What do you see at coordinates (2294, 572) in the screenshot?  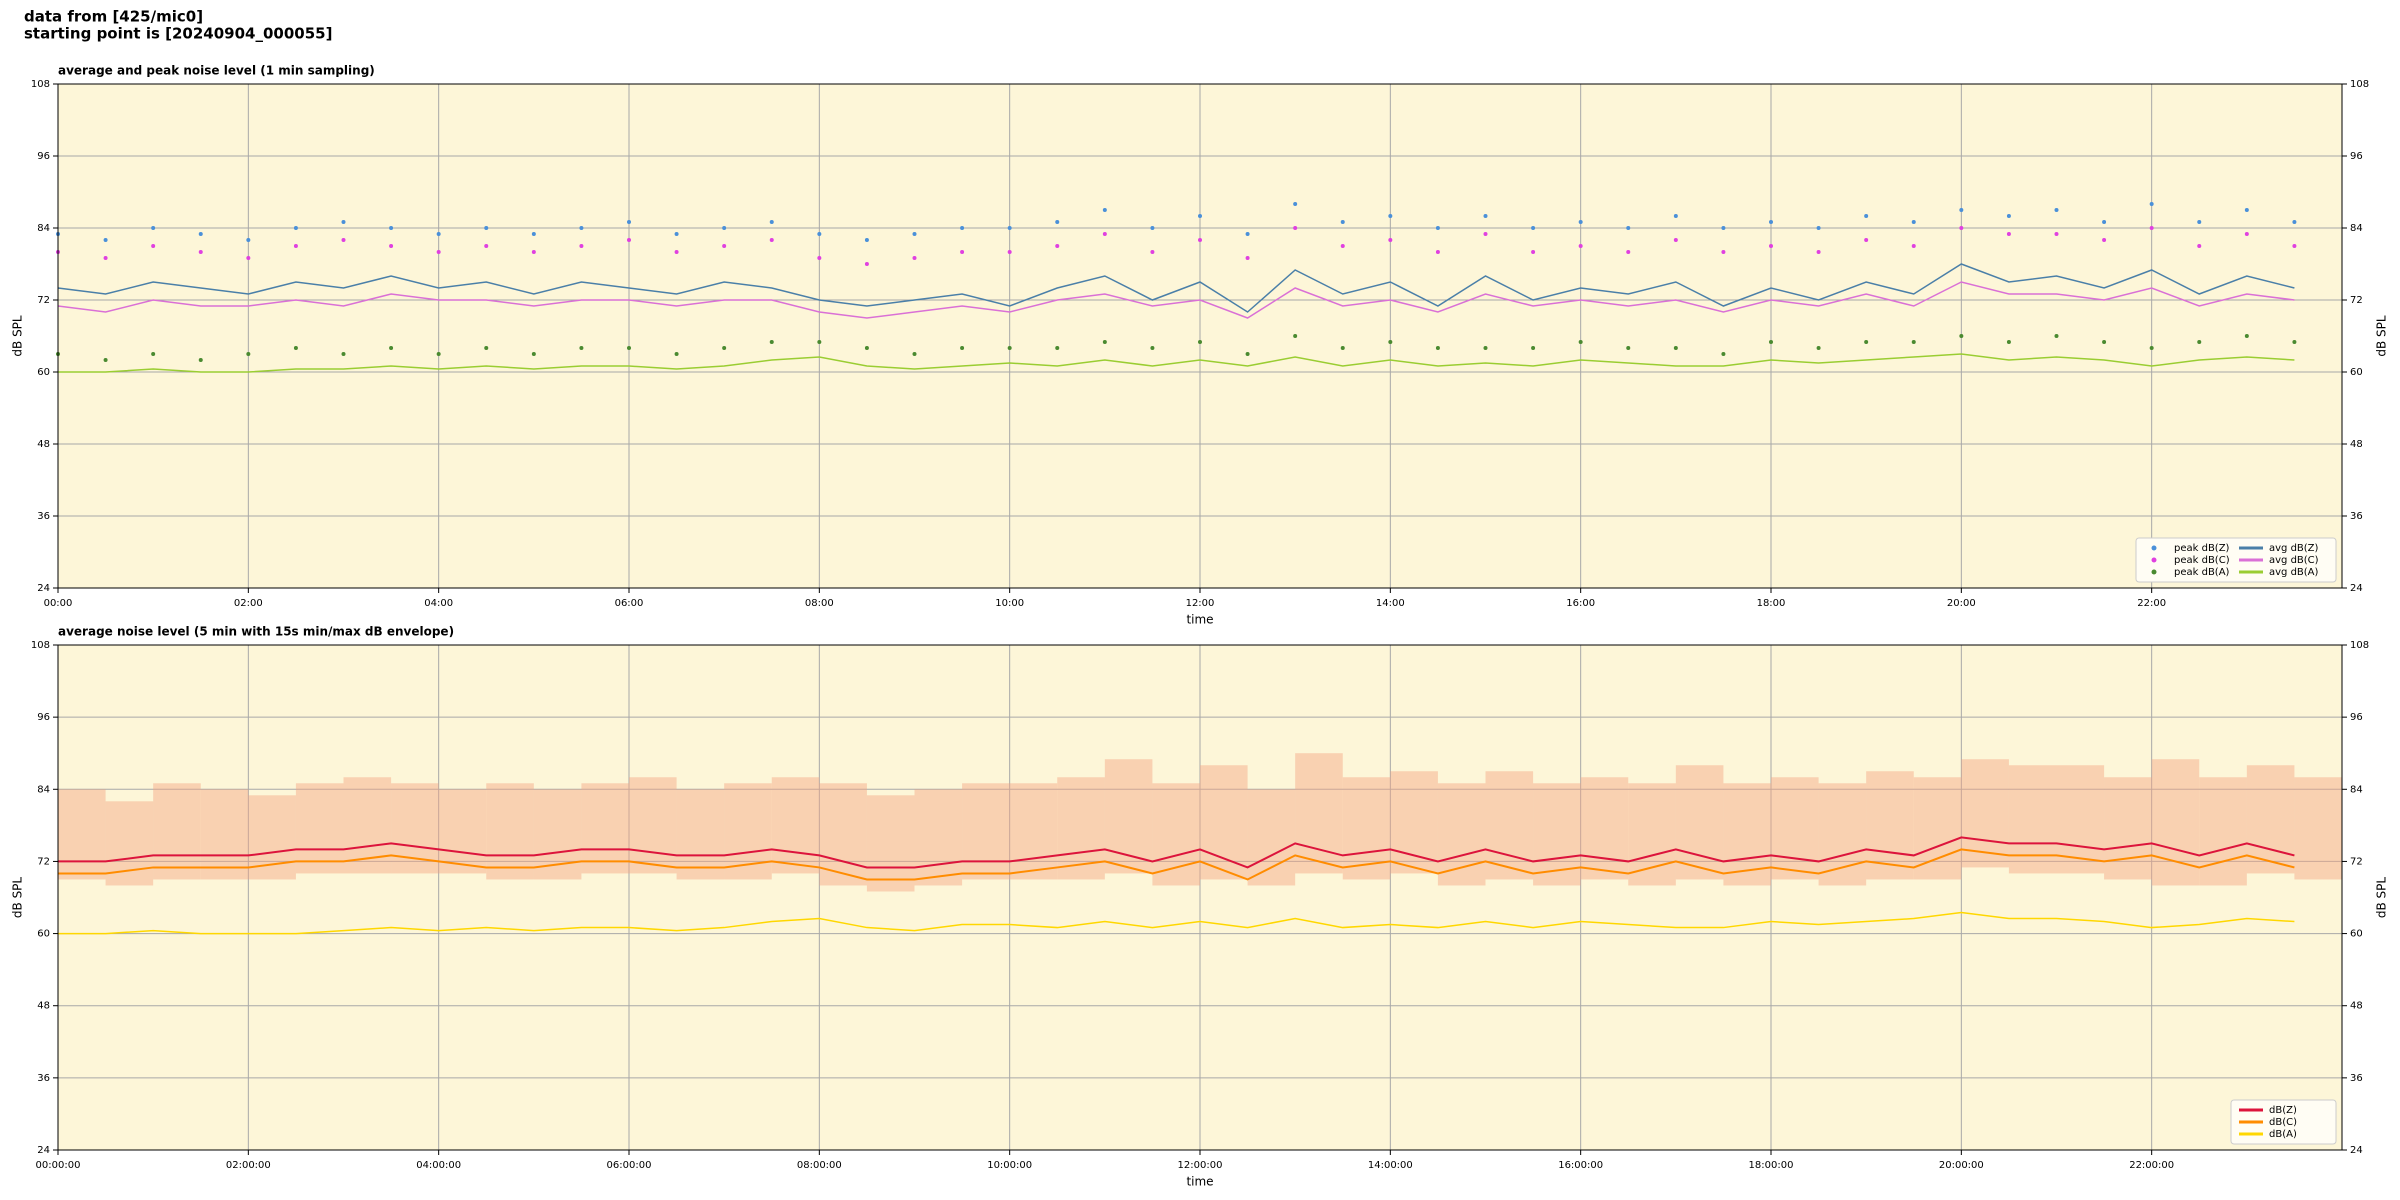 I see `legend-label: avg dB(A)` at bounding box center [2294, 572].